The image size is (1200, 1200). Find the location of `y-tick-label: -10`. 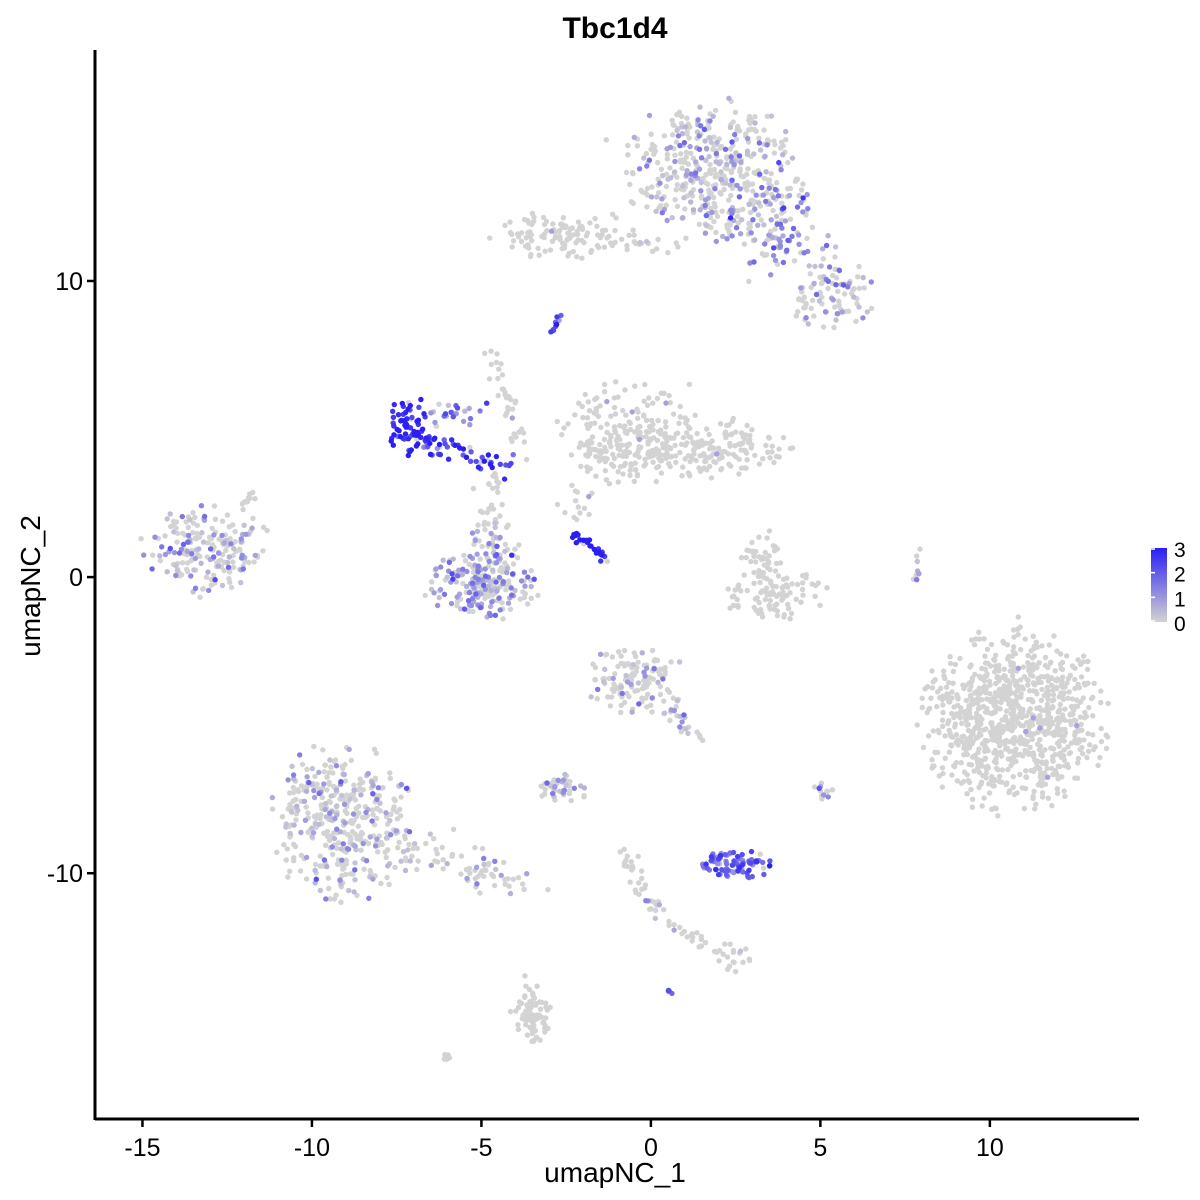

y-tick-label: -10 is located at coordinates (65, 874).